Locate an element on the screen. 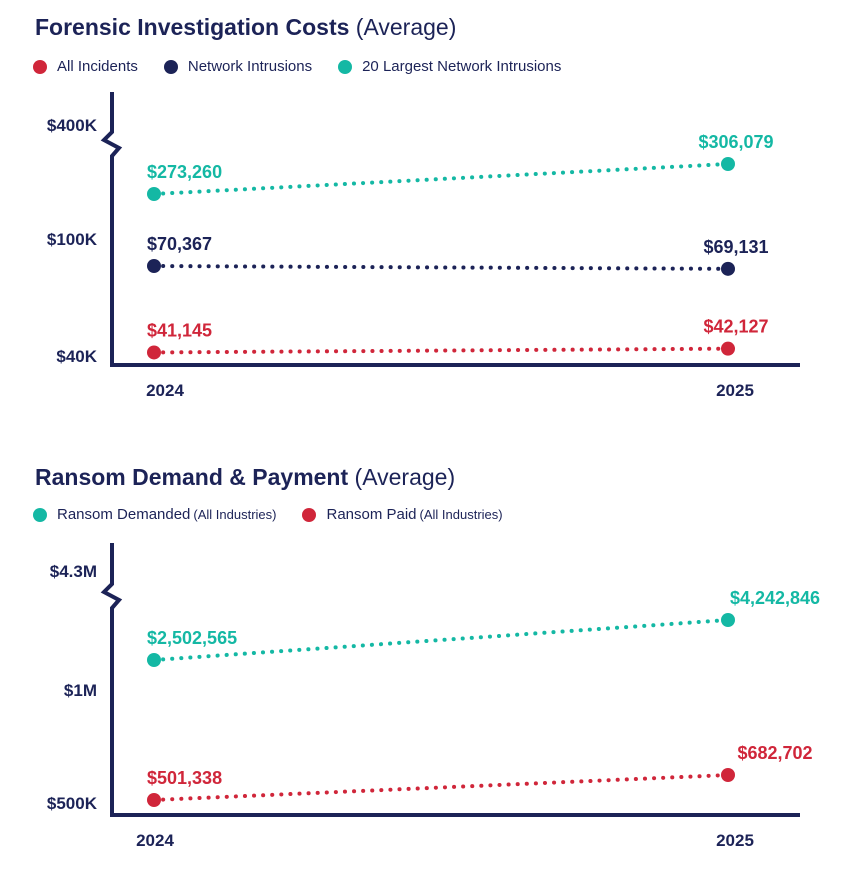 The image size is (864, 875). y-tick-label: $4.3M is located at coordinates (73, 571).